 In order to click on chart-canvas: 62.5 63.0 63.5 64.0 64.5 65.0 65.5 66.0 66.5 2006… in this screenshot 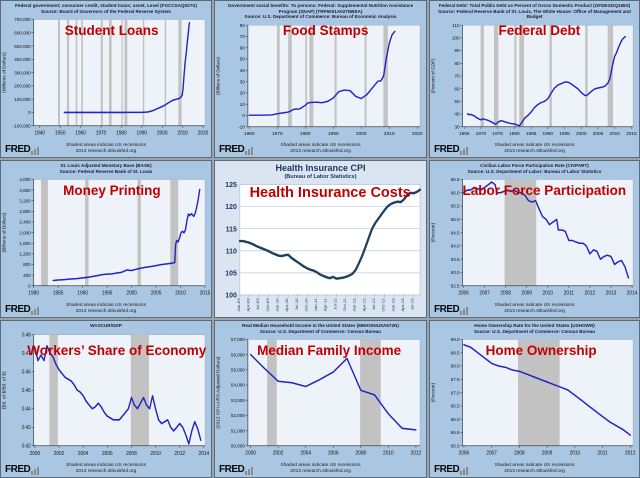, I will do `click(534, 237)`.